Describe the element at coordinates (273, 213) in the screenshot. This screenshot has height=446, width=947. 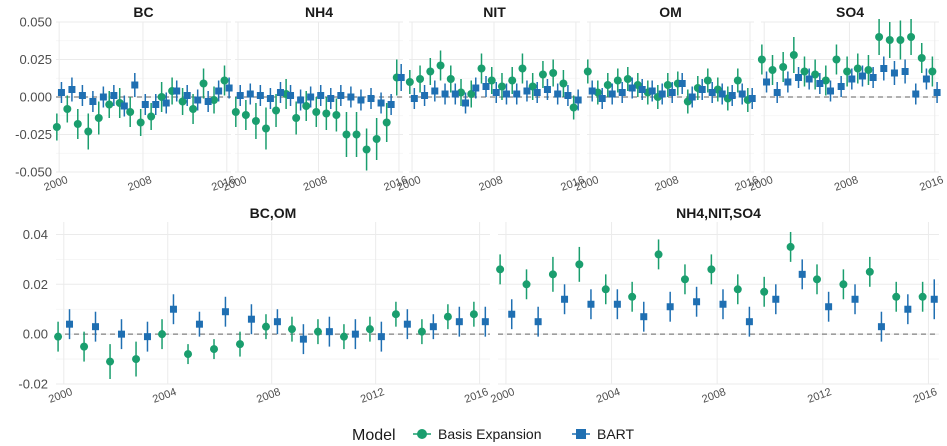
I see `panel-title: BC,OM` at that location.